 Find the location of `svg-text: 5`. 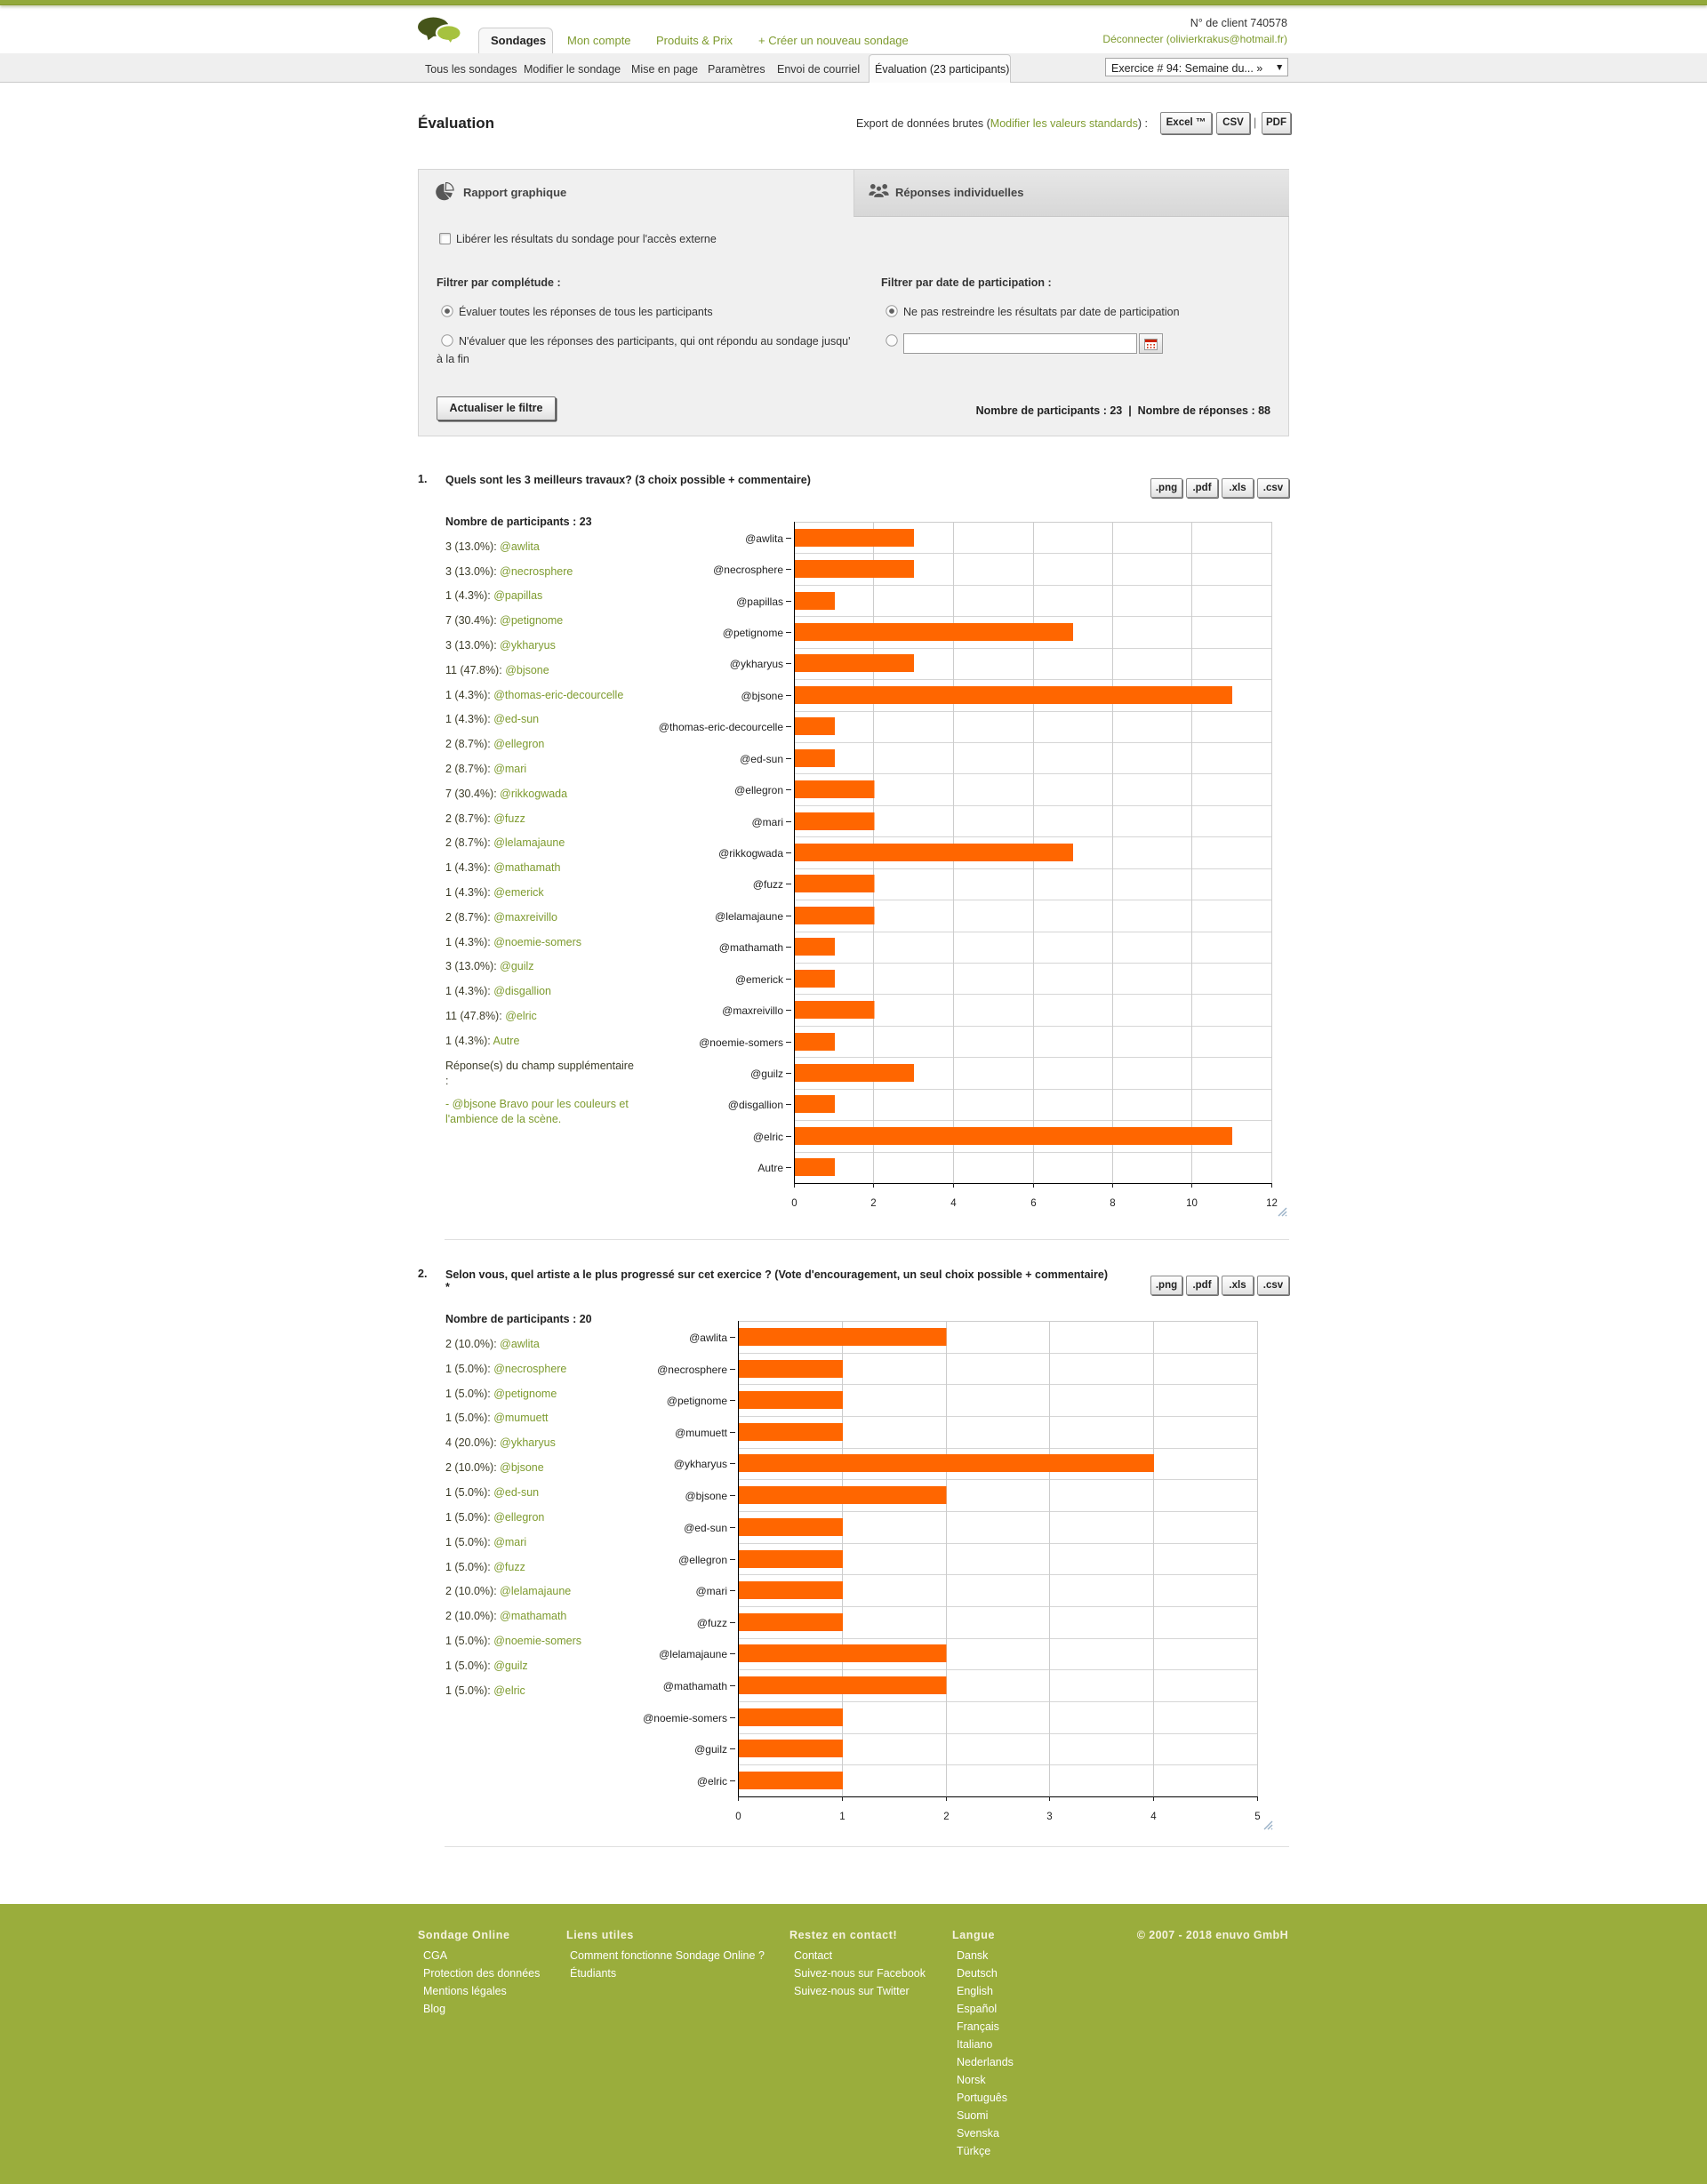

svg-text: 5 is located at coordinates (1257, 1817).